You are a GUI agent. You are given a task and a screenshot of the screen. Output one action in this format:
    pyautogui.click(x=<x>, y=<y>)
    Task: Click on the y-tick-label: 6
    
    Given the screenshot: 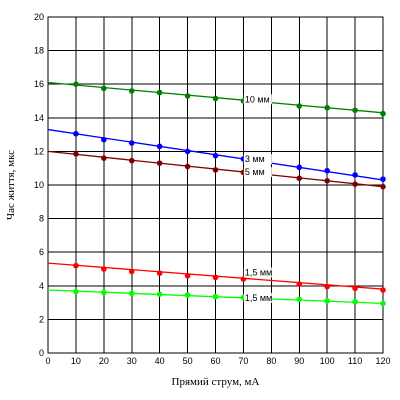 What is the action you would take?
    pyautogui.click(x=41, y=252)
    